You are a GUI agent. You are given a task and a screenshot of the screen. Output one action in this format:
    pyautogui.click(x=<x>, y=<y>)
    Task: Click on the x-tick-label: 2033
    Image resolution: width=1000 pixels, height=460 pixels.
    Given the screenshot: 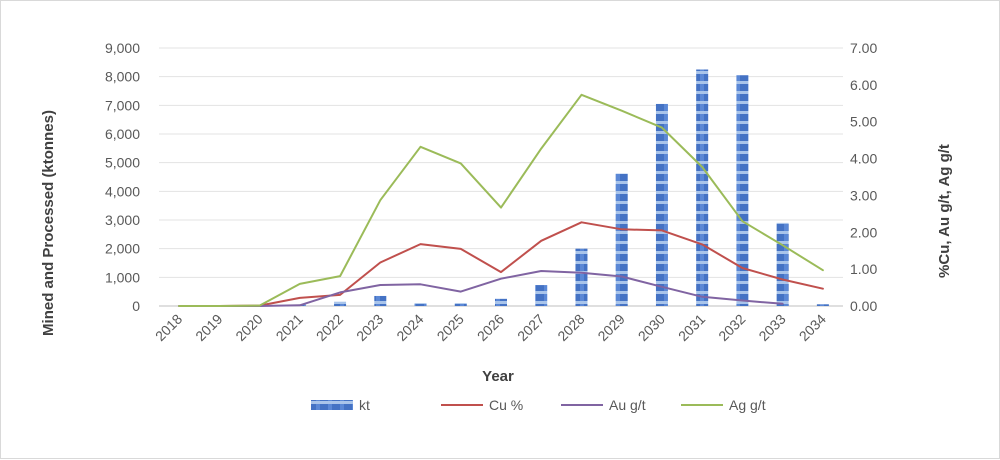 What is the action you would take?
    pyautogui.click(x=771, y=327)
    